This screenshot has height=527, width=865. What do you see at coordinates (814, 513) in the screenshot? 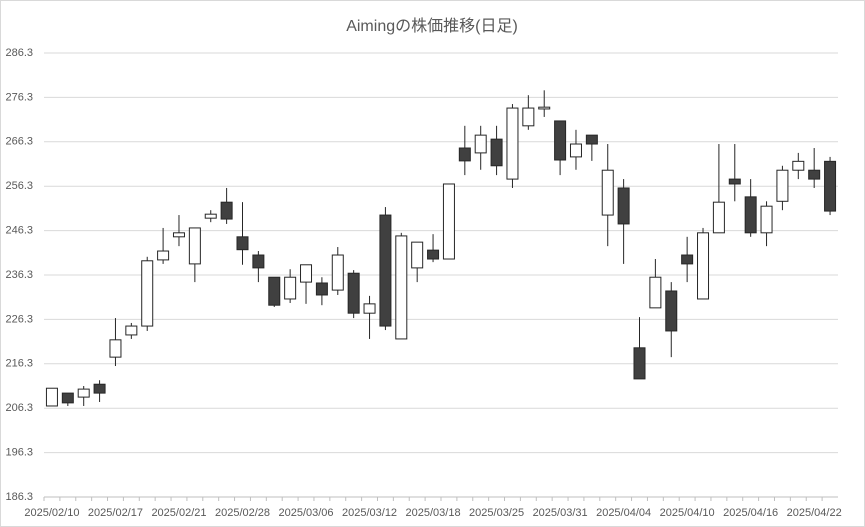
I see `x-tick-label: 2025/04/22` at bounding box center [814, 513].